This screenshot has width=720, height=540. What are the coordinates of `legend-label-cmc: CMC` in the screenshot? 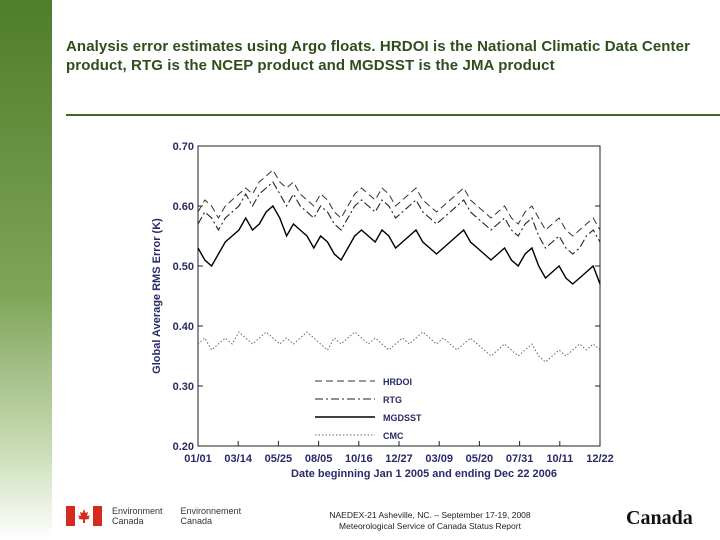 It's located at (393, 436).